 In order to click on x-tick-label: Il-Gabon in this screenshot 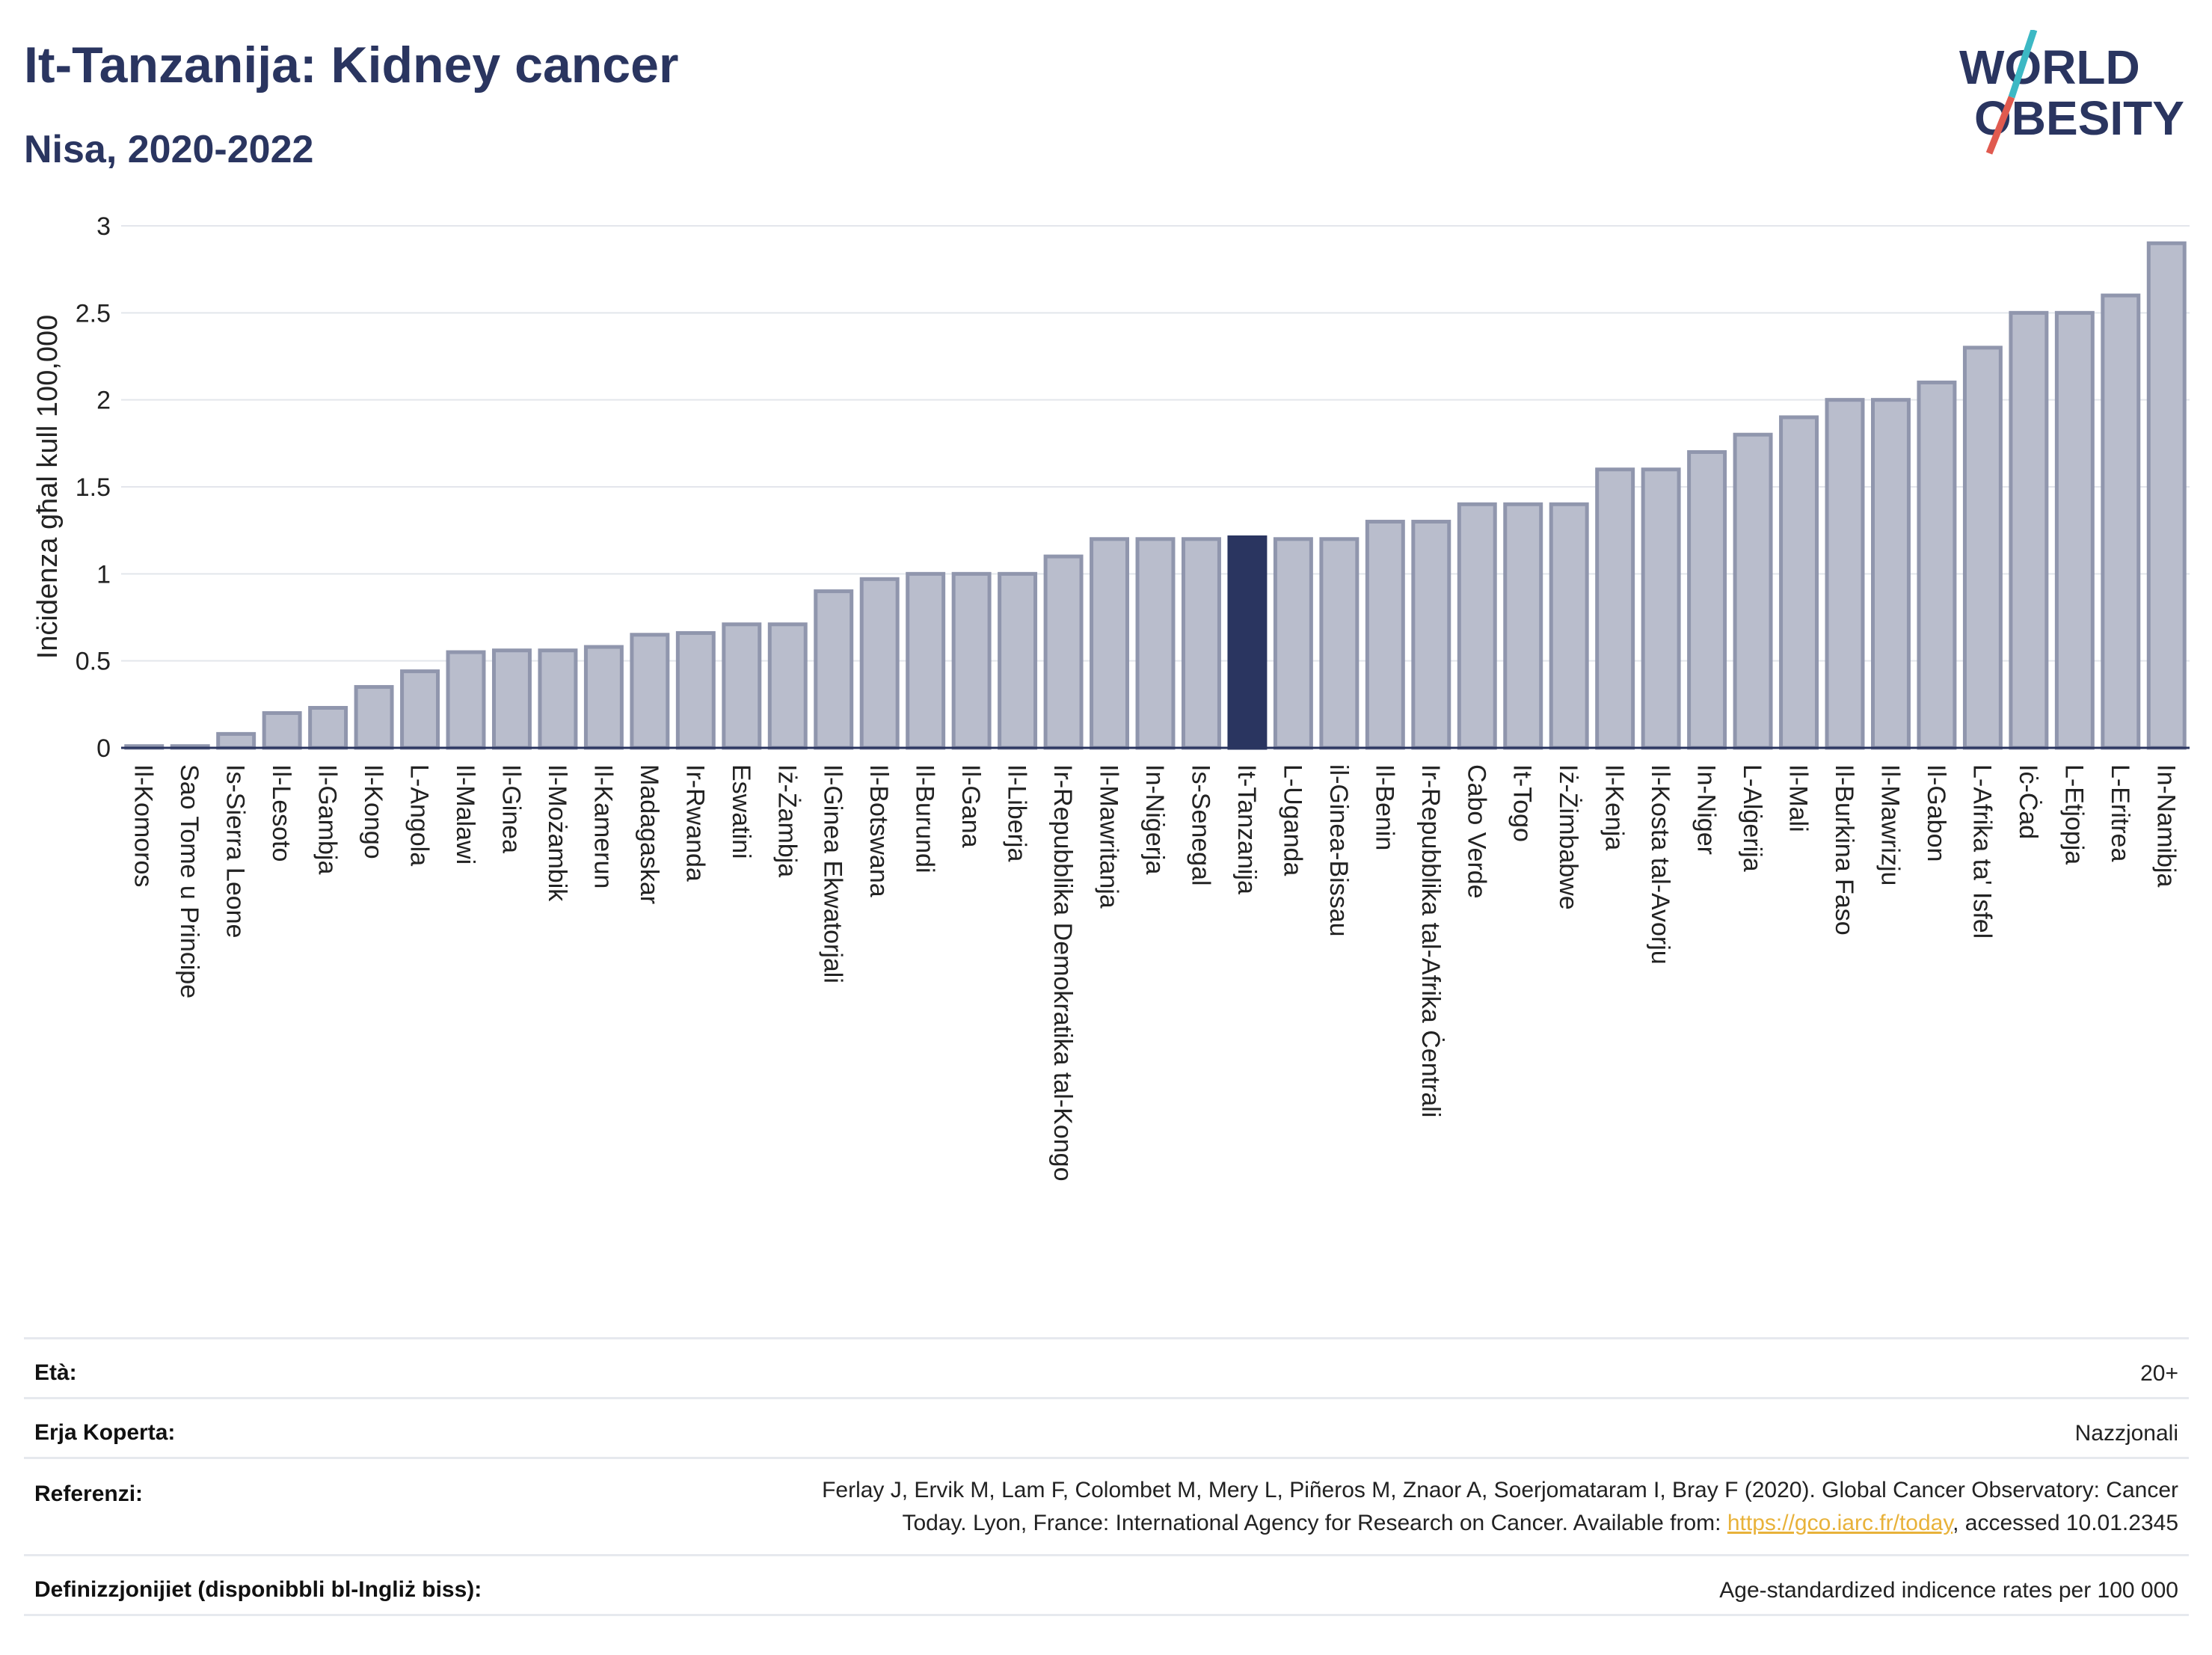, I will do `click(1936, 813)`.